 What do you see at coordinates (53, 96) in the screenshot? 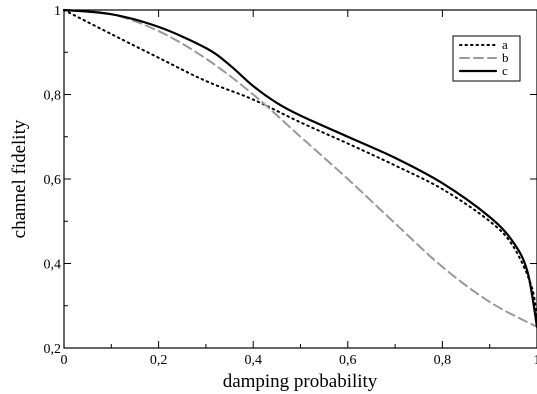
I see `y-tick-label: 0,8` at bounding box center [53, 96].